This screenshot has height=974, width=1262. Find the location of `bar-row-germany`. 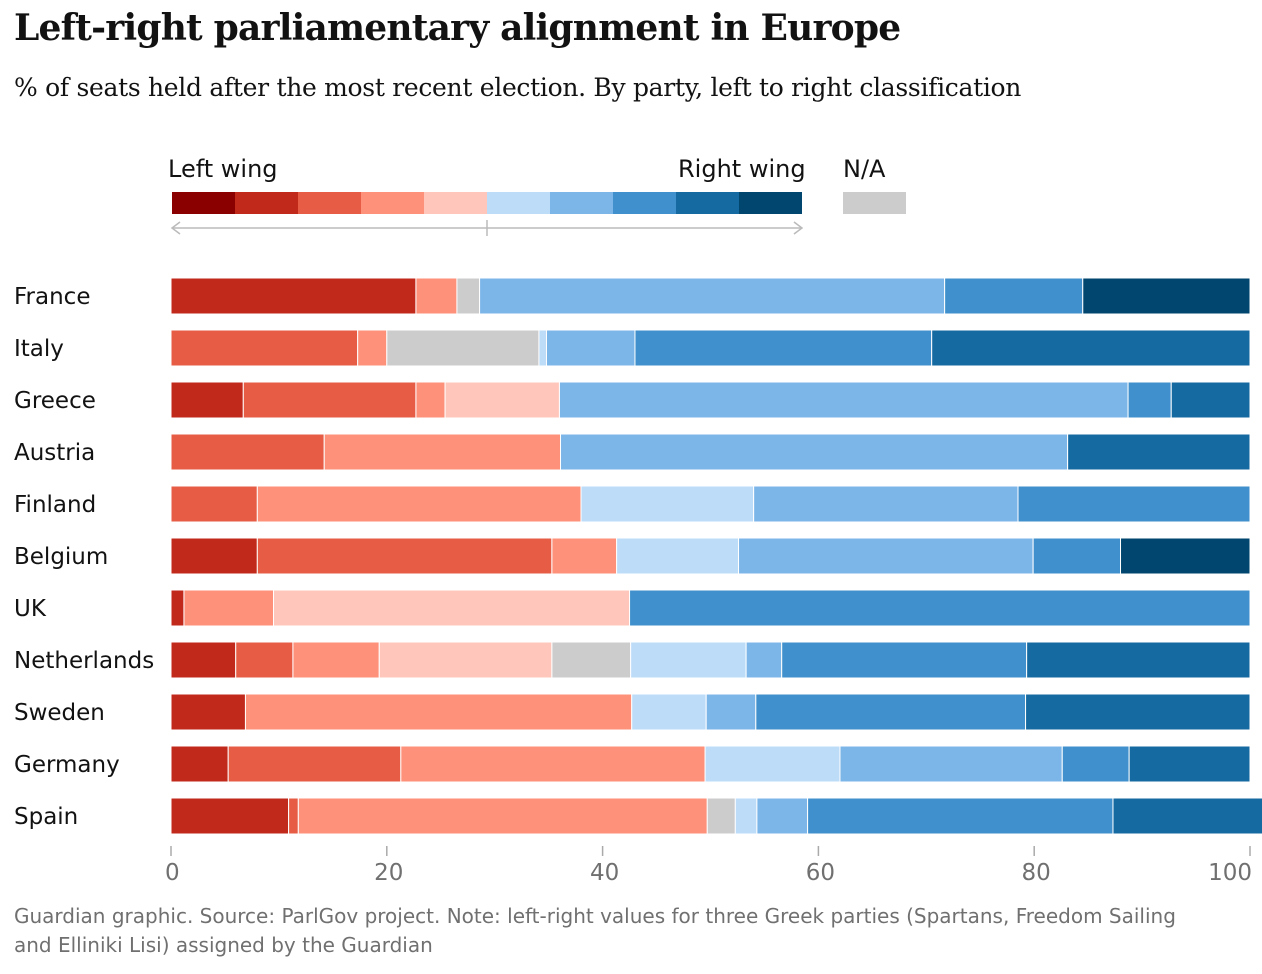

bar-row-germany is located at coordinates (710, 764).